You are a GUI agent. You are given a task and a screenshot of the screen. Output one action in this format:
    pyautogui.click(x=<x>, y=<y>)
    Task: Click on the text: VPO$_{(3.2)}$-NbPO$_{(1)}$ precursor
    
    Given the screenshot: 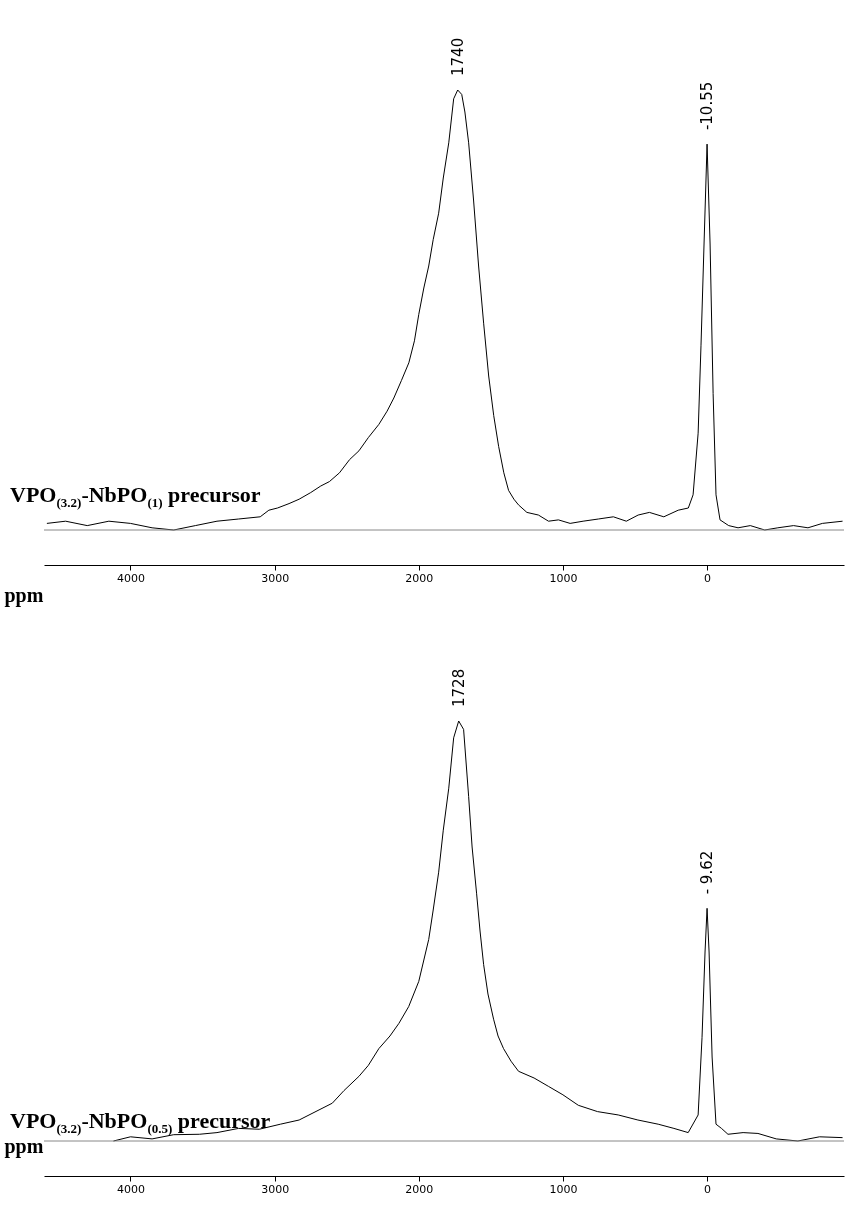 What is the action you would take?
    pyautogui.click(x=135, y=497)
    